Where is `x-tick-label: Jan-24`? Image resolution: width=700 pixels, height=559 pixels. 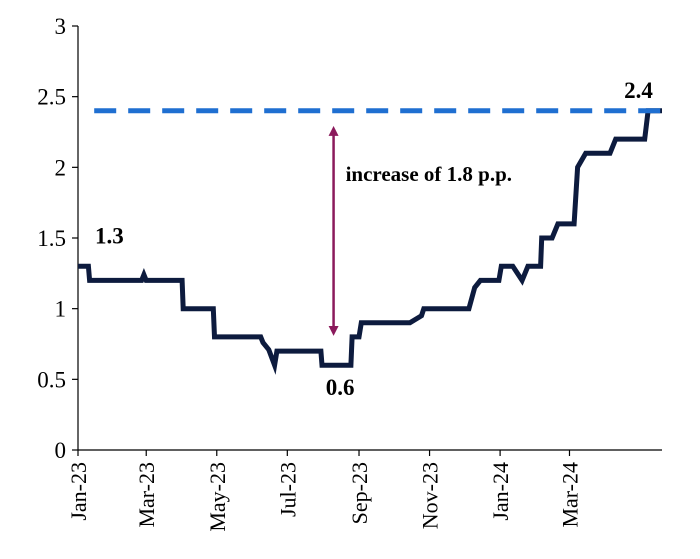 x-tick-label: Jan-24 is located at coordinates (500, 491).